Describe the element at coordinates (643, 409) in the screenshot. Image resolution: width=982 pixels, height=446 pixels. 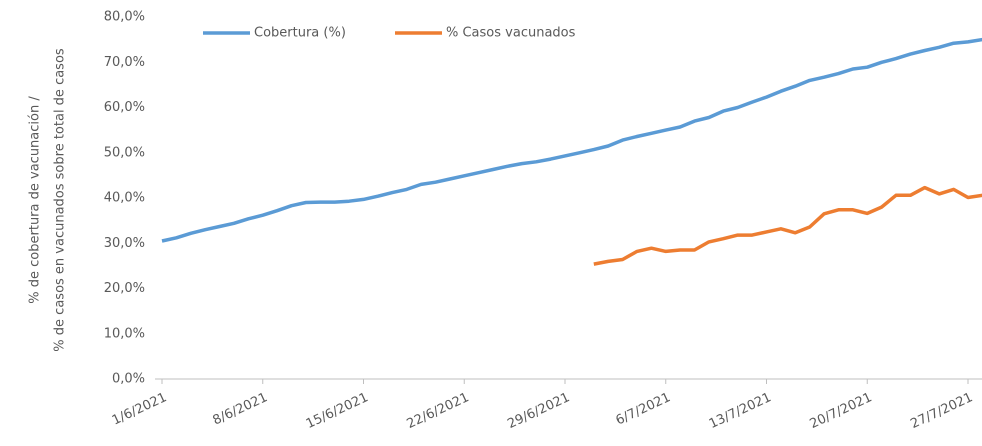
I see `x-tick-label: 6/7/2021` at that location.